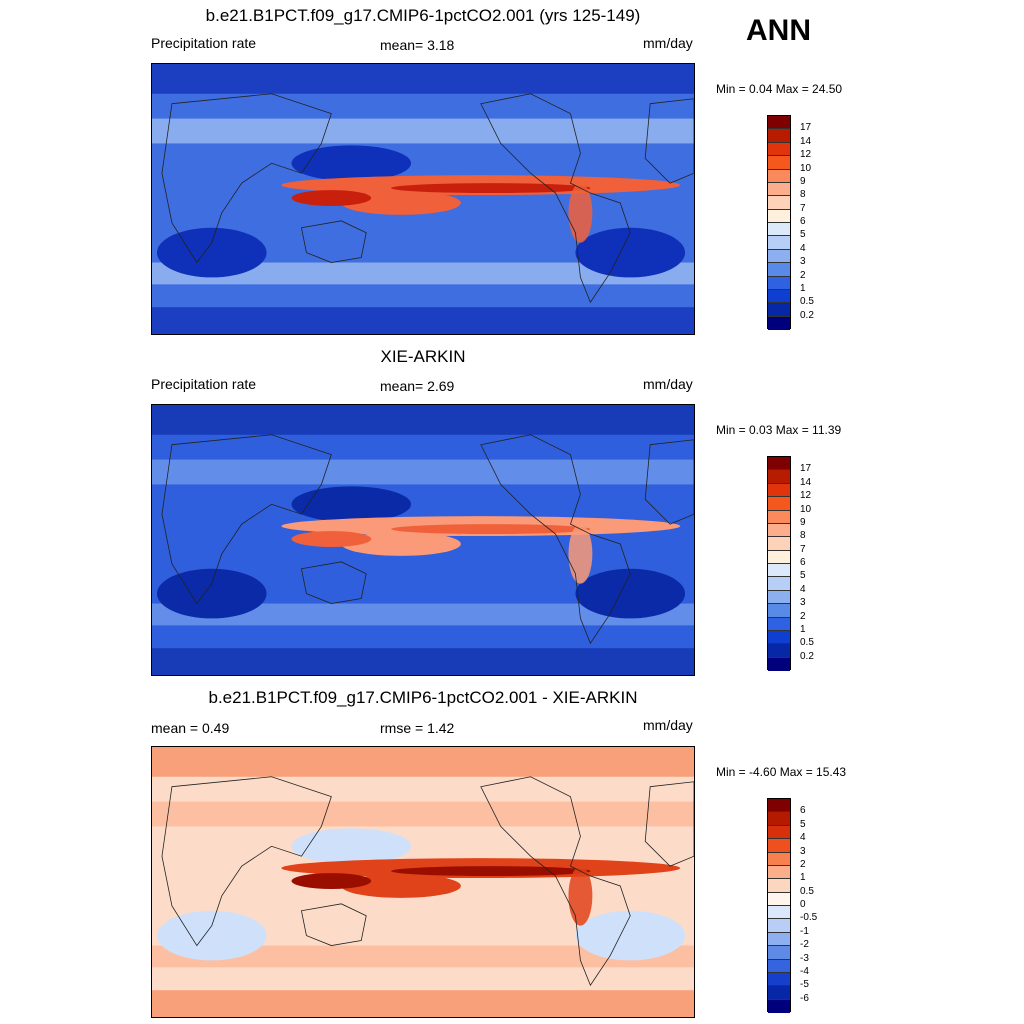 This screenshot has height=1024, width=1024. I want to click on panel3-minmax: Min = -4.60 Max = 15.43, so click(781, 772).